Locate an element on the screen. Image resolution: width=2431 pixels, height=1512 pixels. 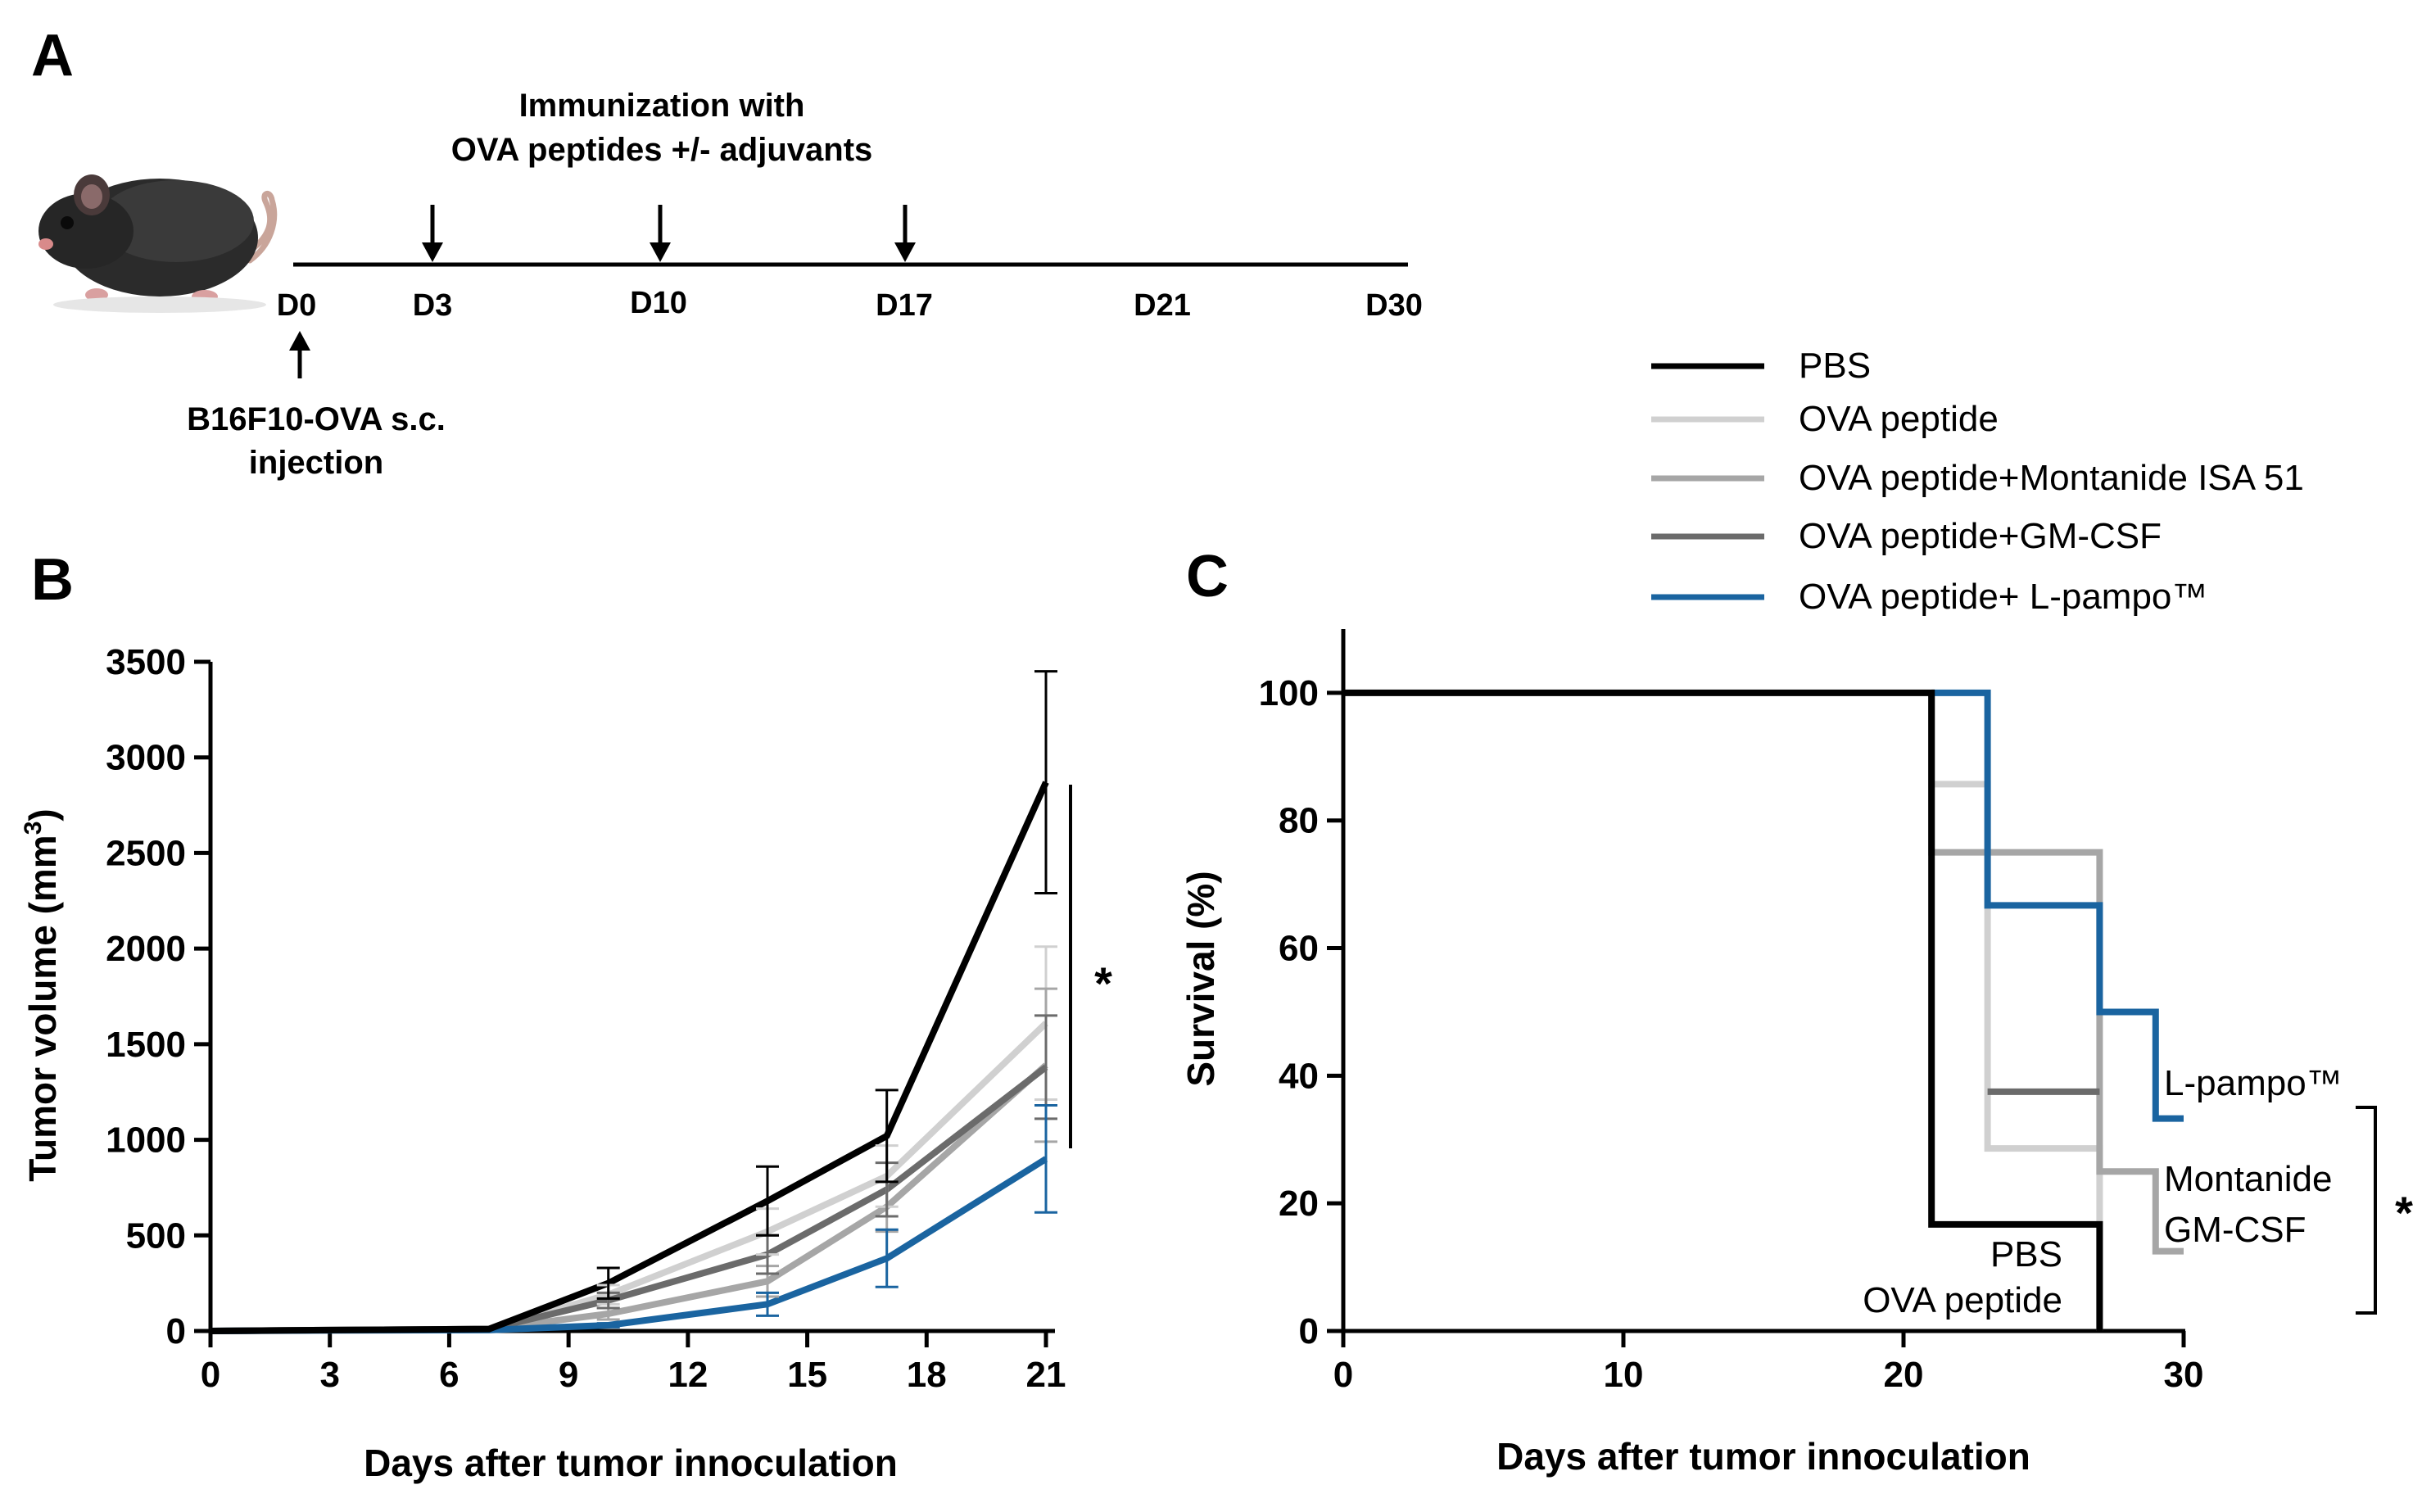
timeline-day-d21: D21 is located at coordinates (1163, 305).